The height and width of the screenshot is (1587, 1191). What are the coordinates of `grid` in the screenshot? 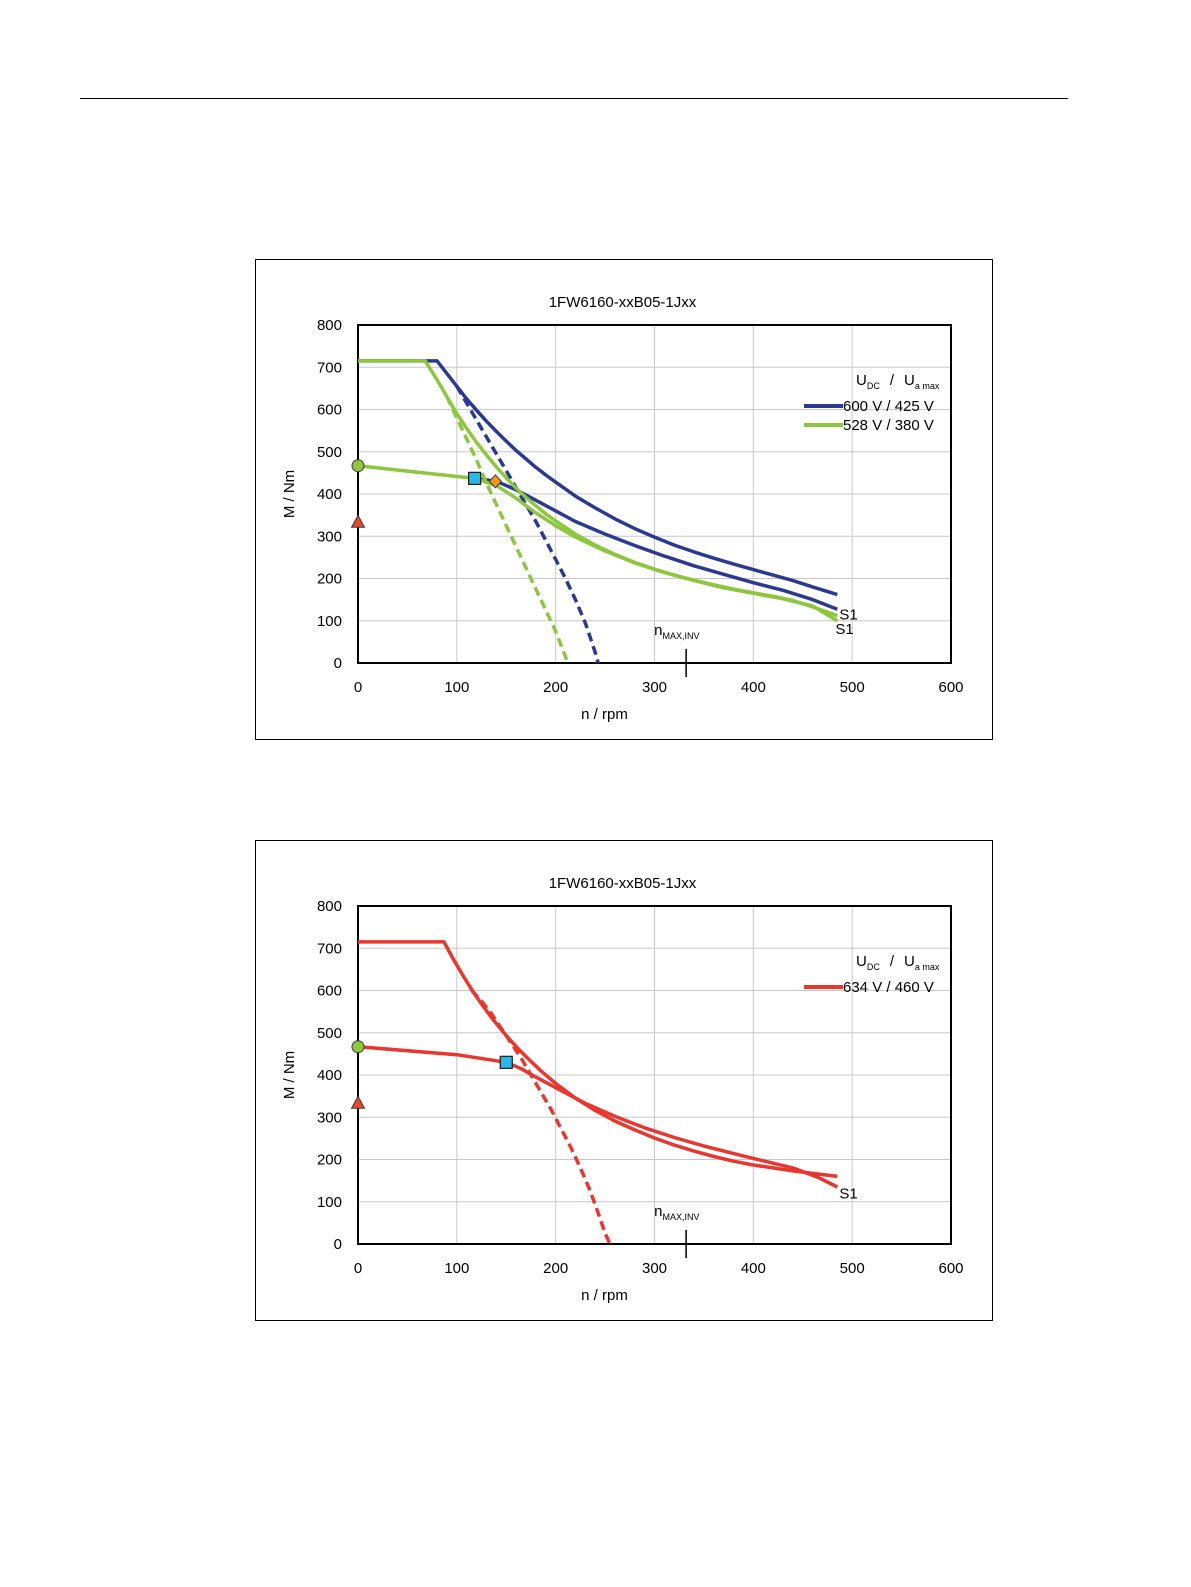 It's located at (654, 494).